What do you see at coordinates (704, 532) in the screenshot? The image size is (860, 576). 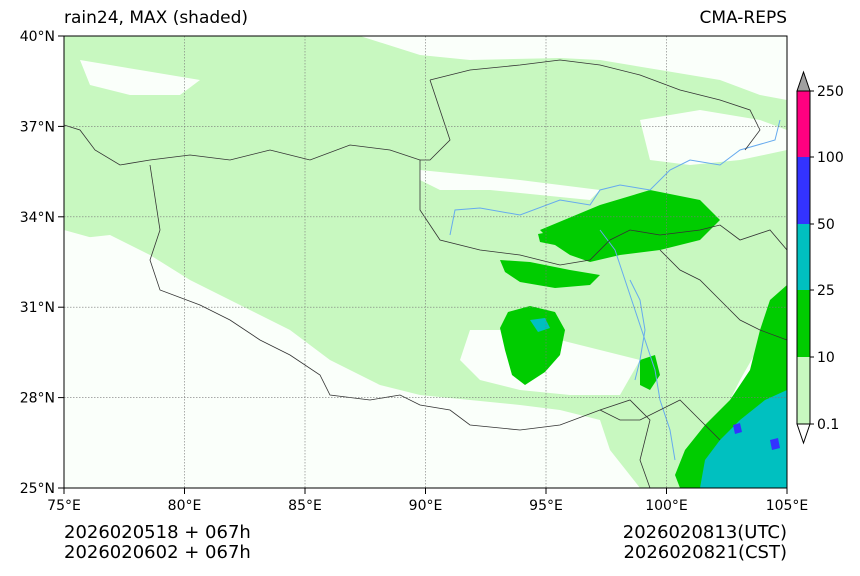 I see `valid-time-utc: 2026020813(UTC)` at bounding box center [704, 532].